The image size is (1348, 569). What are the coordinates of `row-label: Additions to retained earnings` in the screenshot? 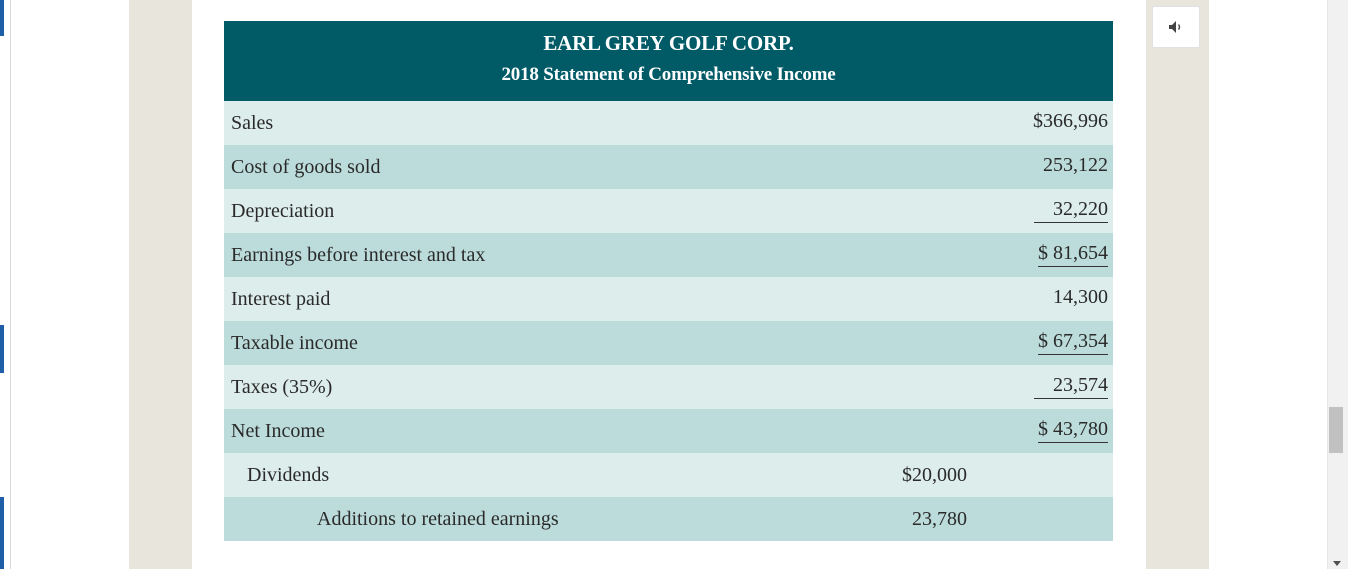 It's located at (438, 519).